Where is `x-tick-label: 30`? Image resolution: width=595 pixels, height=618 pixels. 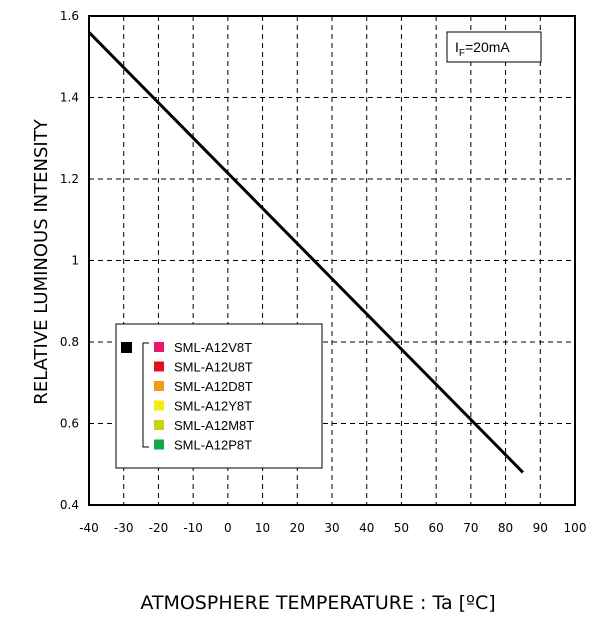
x-tick-label: 30 is located at coordinates (331, 528).